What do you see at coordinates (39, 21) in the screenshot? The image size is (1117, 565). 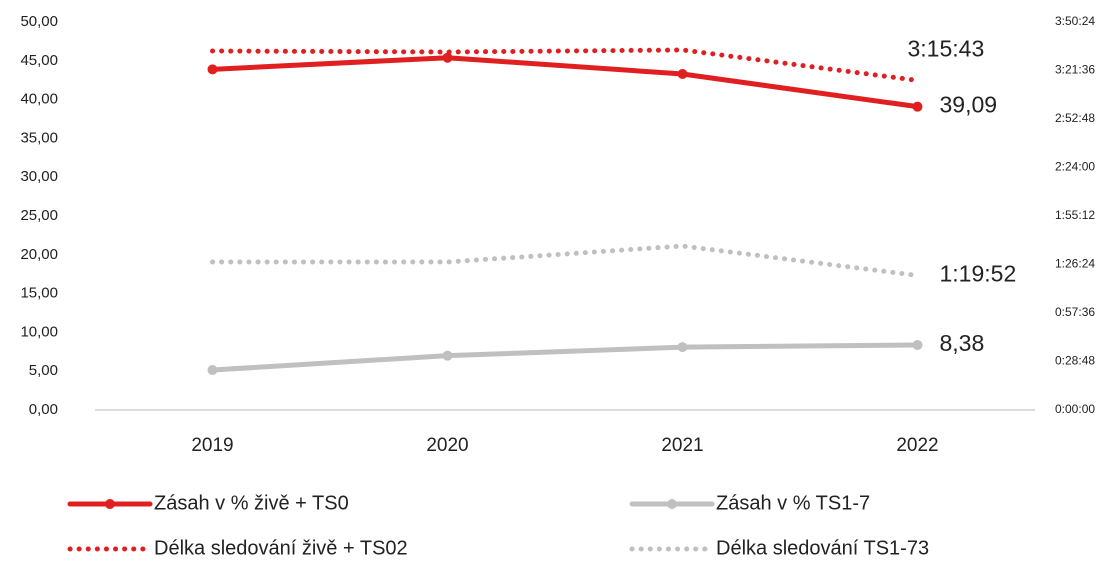 I see `y-tick-label: 50,00` at bounding box center [39, 21].